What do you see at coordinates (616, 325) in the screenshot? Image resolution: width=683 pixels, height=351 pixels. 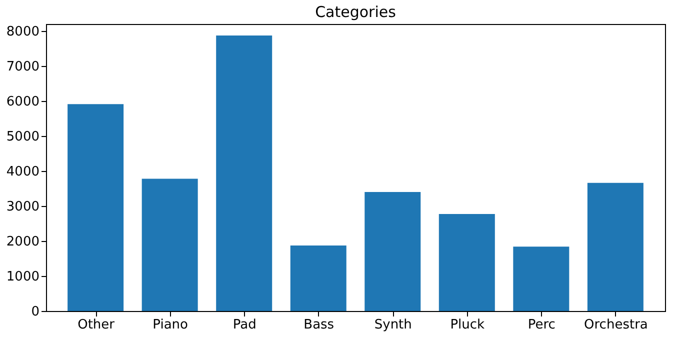 I see `x-tick-label: Orchestra` at bounding box center [616, 325].